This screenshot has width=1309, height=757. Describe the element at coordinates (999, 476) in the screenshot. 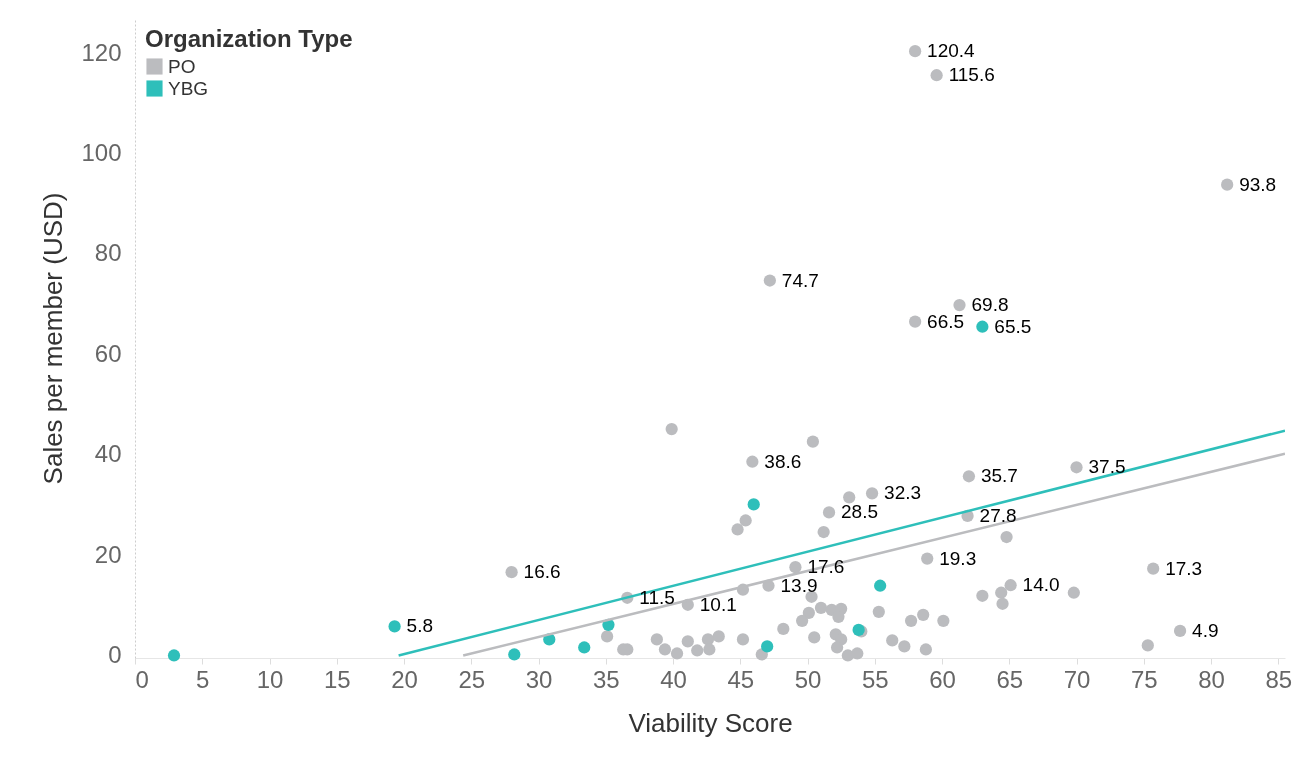

I see `data-label: 35.7` at that location.